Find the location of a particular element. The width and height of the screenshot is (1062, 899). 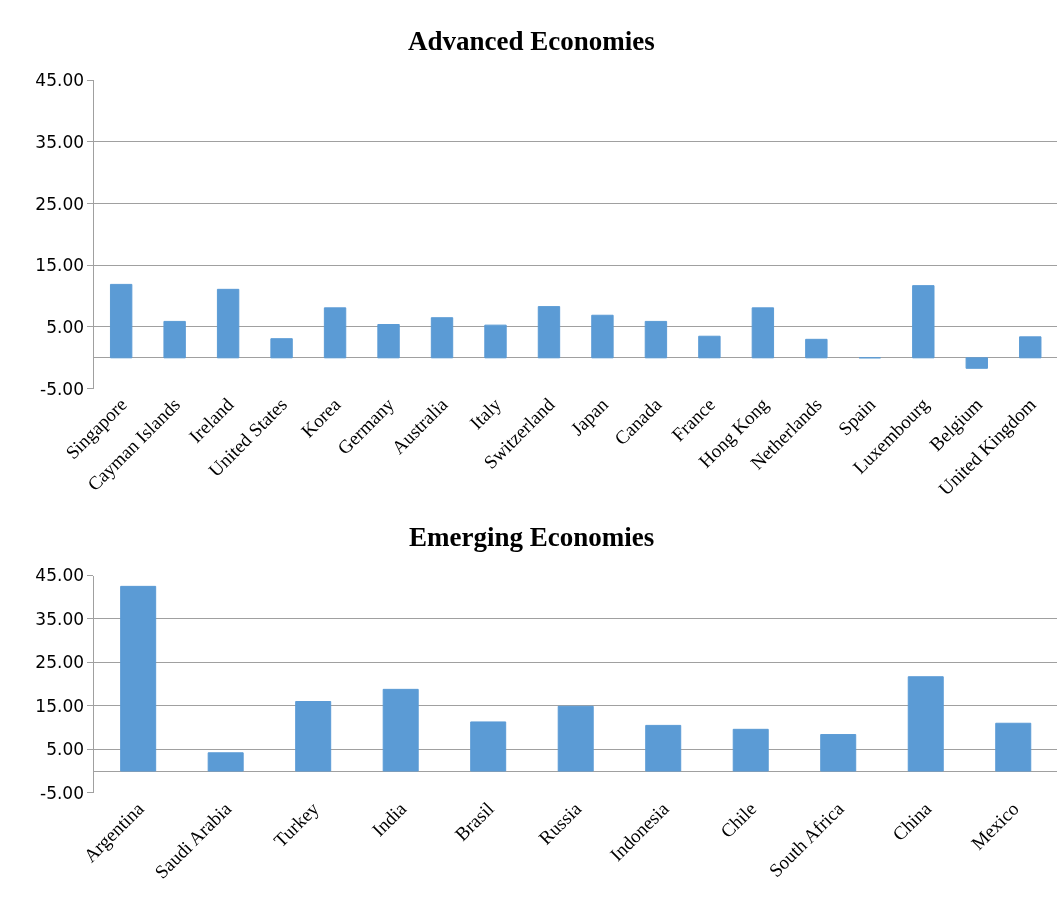

x-tick-label: India is located at coordinates (389, 819).